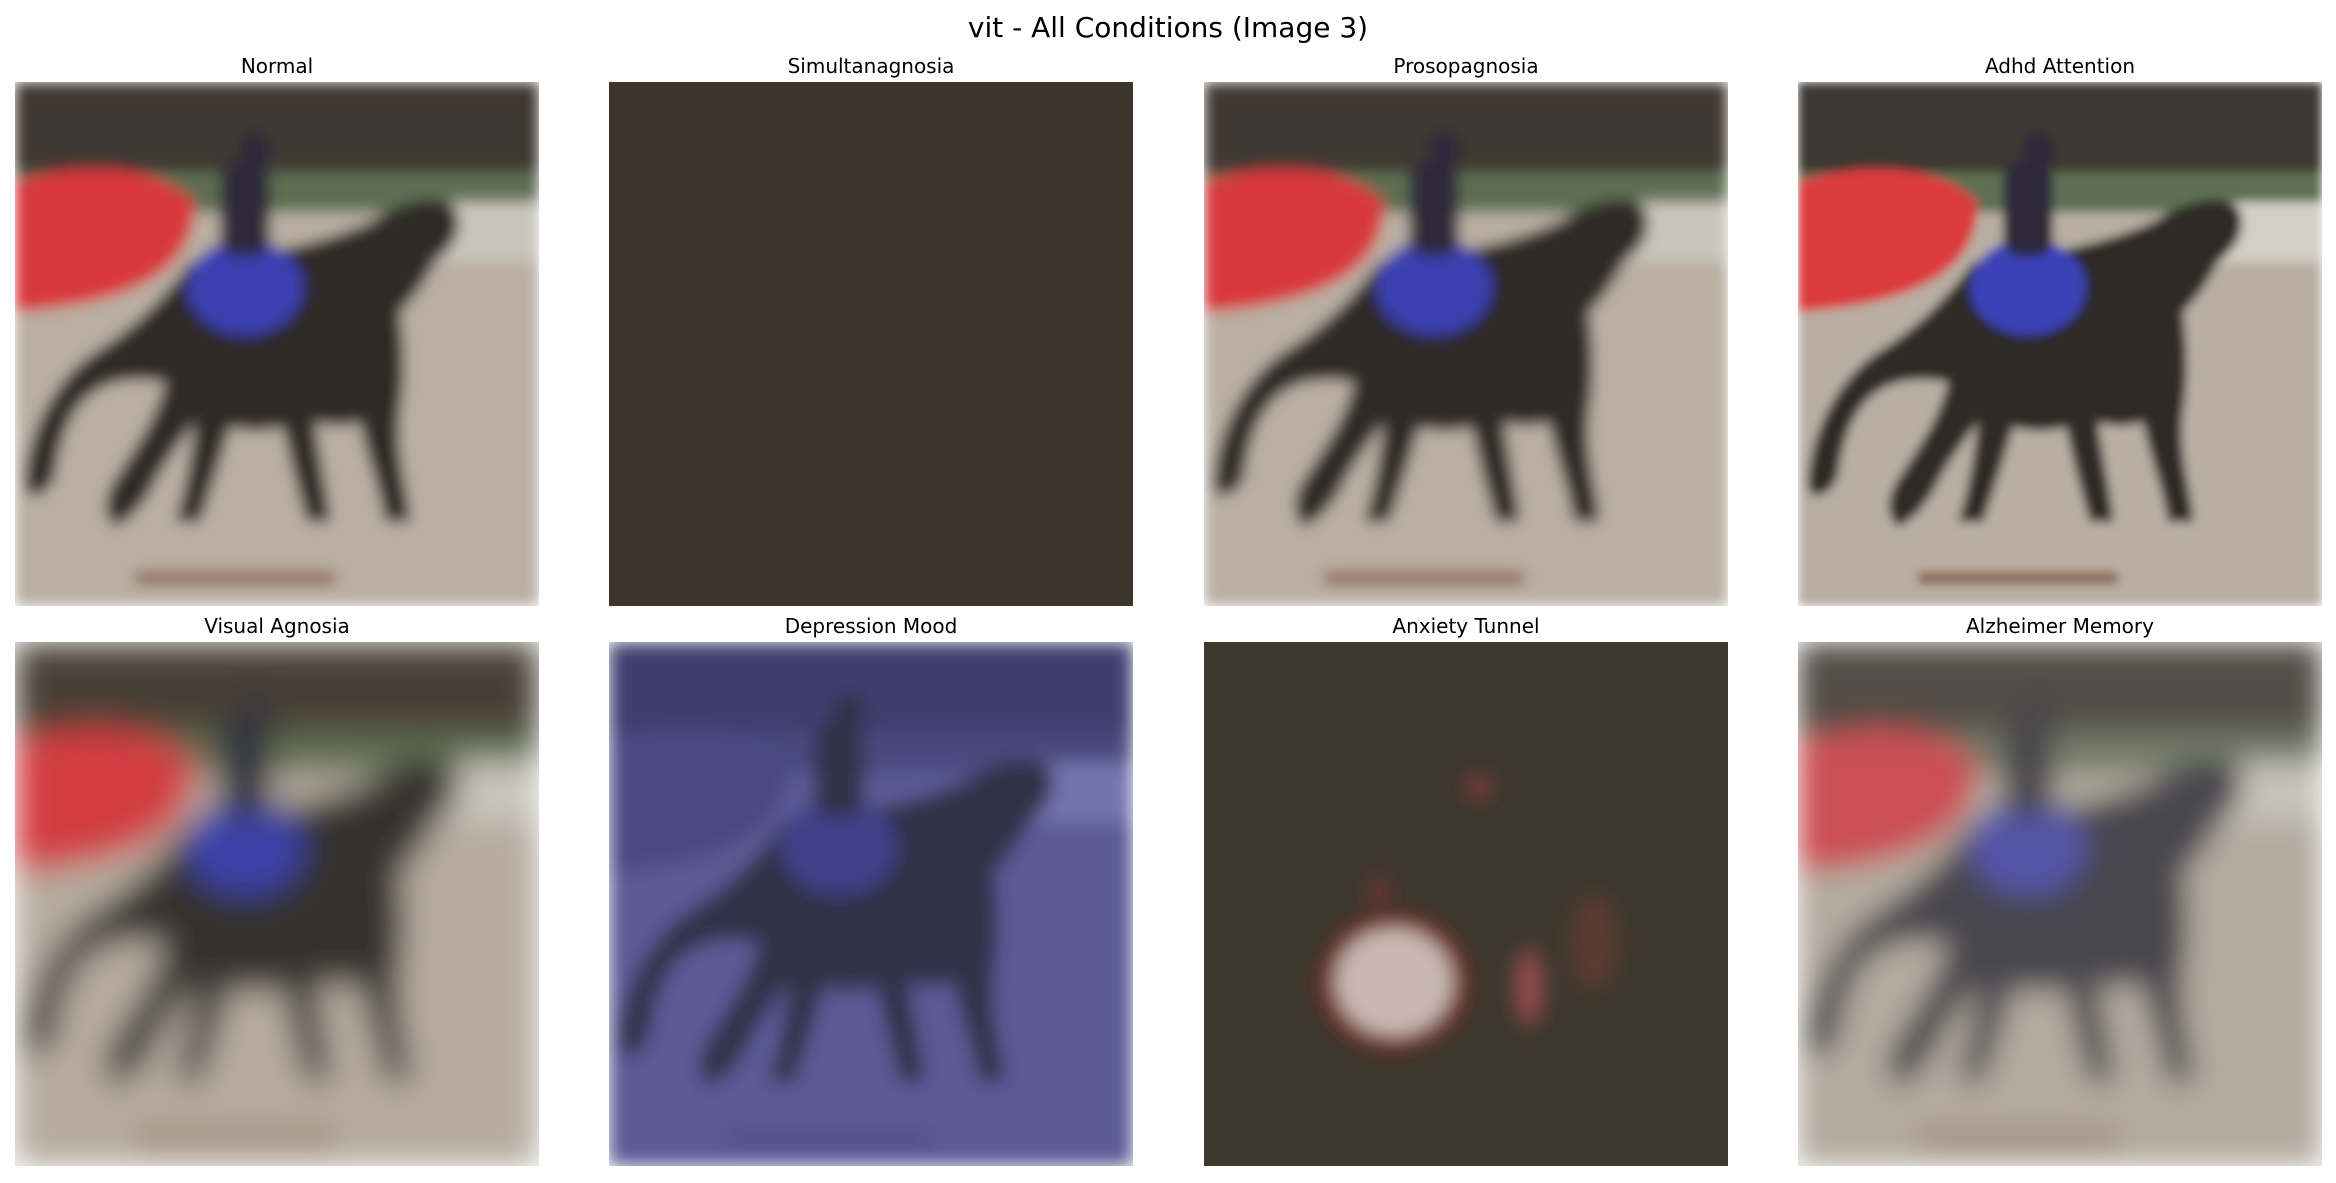  I want to click on bright-center, so click(1394, 982).